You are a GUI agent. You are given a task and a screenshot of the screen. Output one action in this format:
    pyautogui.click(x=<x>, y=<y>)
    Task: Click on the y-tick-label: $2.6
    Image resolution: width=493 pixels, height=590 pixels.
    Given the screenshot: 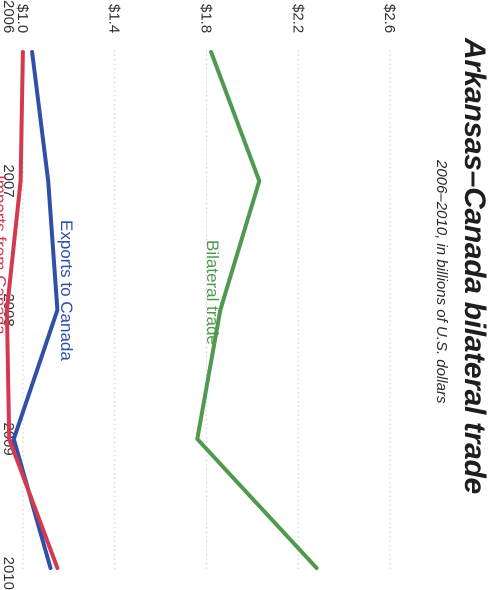 What is the action you would take?
    pyautogui.click(x=389, y=18)
    